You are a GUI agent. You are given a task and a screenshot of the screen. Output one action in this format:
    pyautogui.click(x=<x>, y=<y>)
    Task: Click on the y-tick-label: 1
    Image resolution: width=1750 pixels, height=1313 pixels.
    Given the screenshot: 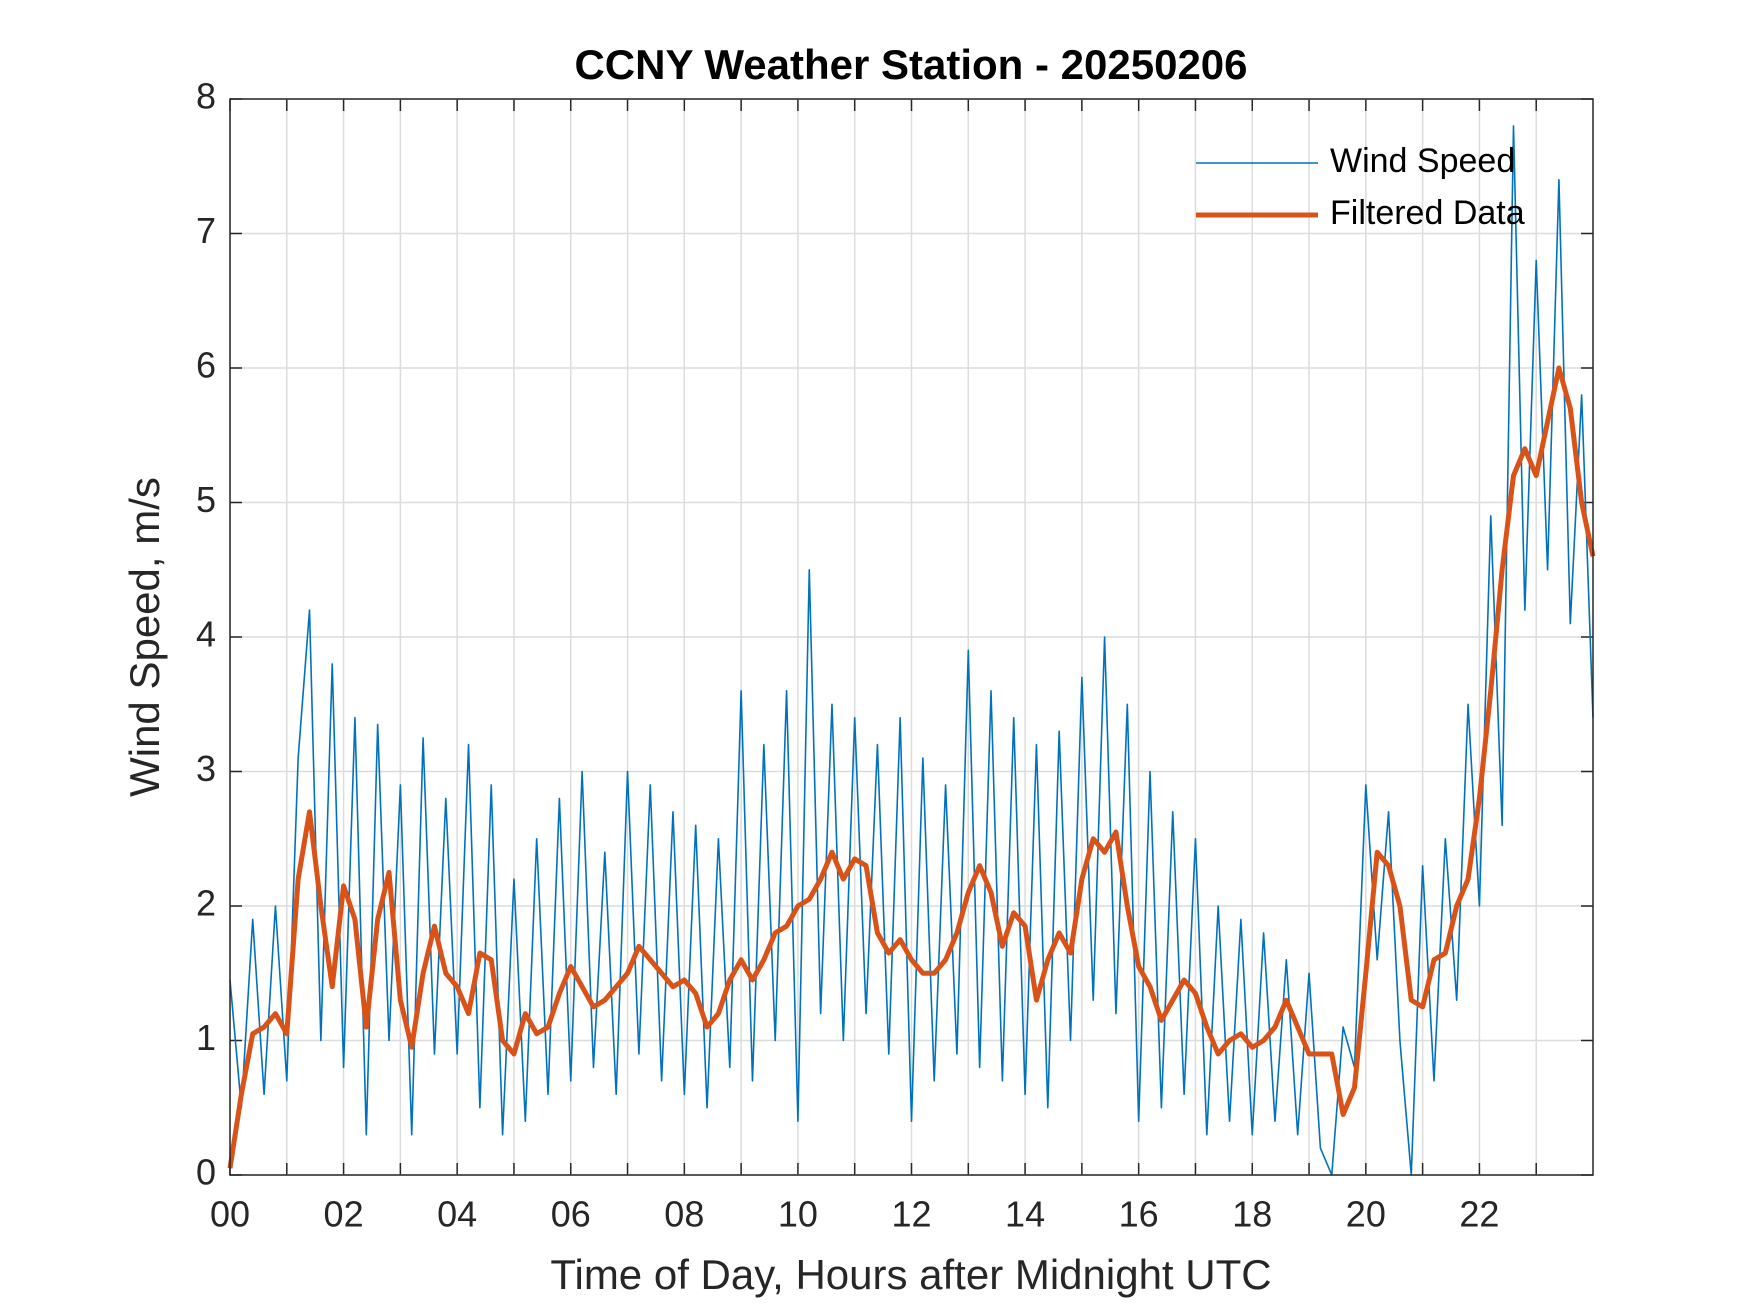 What is the action you would take?
    pyautogui.click(x=206, y=1037)
    